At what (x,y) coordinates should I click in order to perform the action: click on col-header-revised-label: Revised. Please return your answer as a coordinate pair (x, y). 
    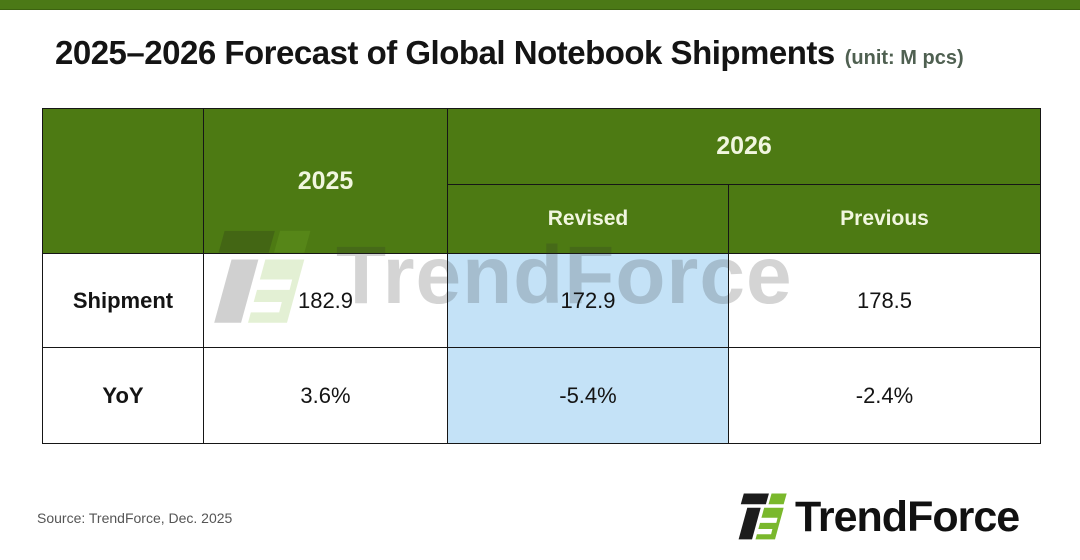
    Looking at the image, I should click on (588, 218).